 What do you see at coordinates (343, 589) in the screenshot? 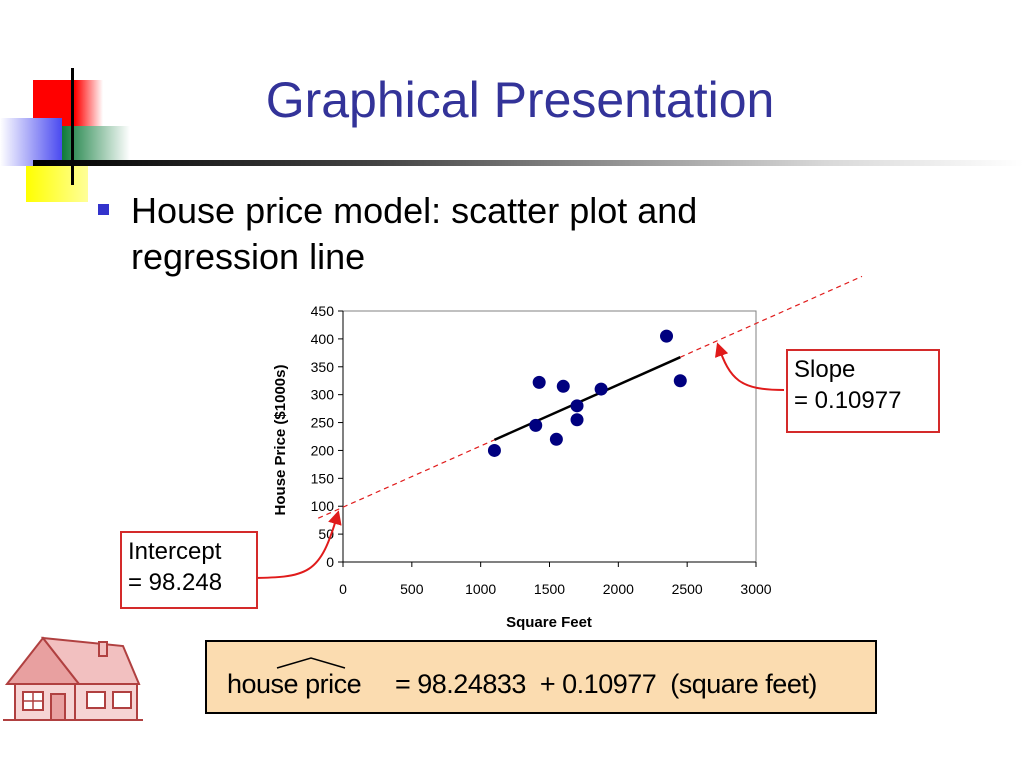
I see `x-tick-label: 0` at bounding box center [343, 589].